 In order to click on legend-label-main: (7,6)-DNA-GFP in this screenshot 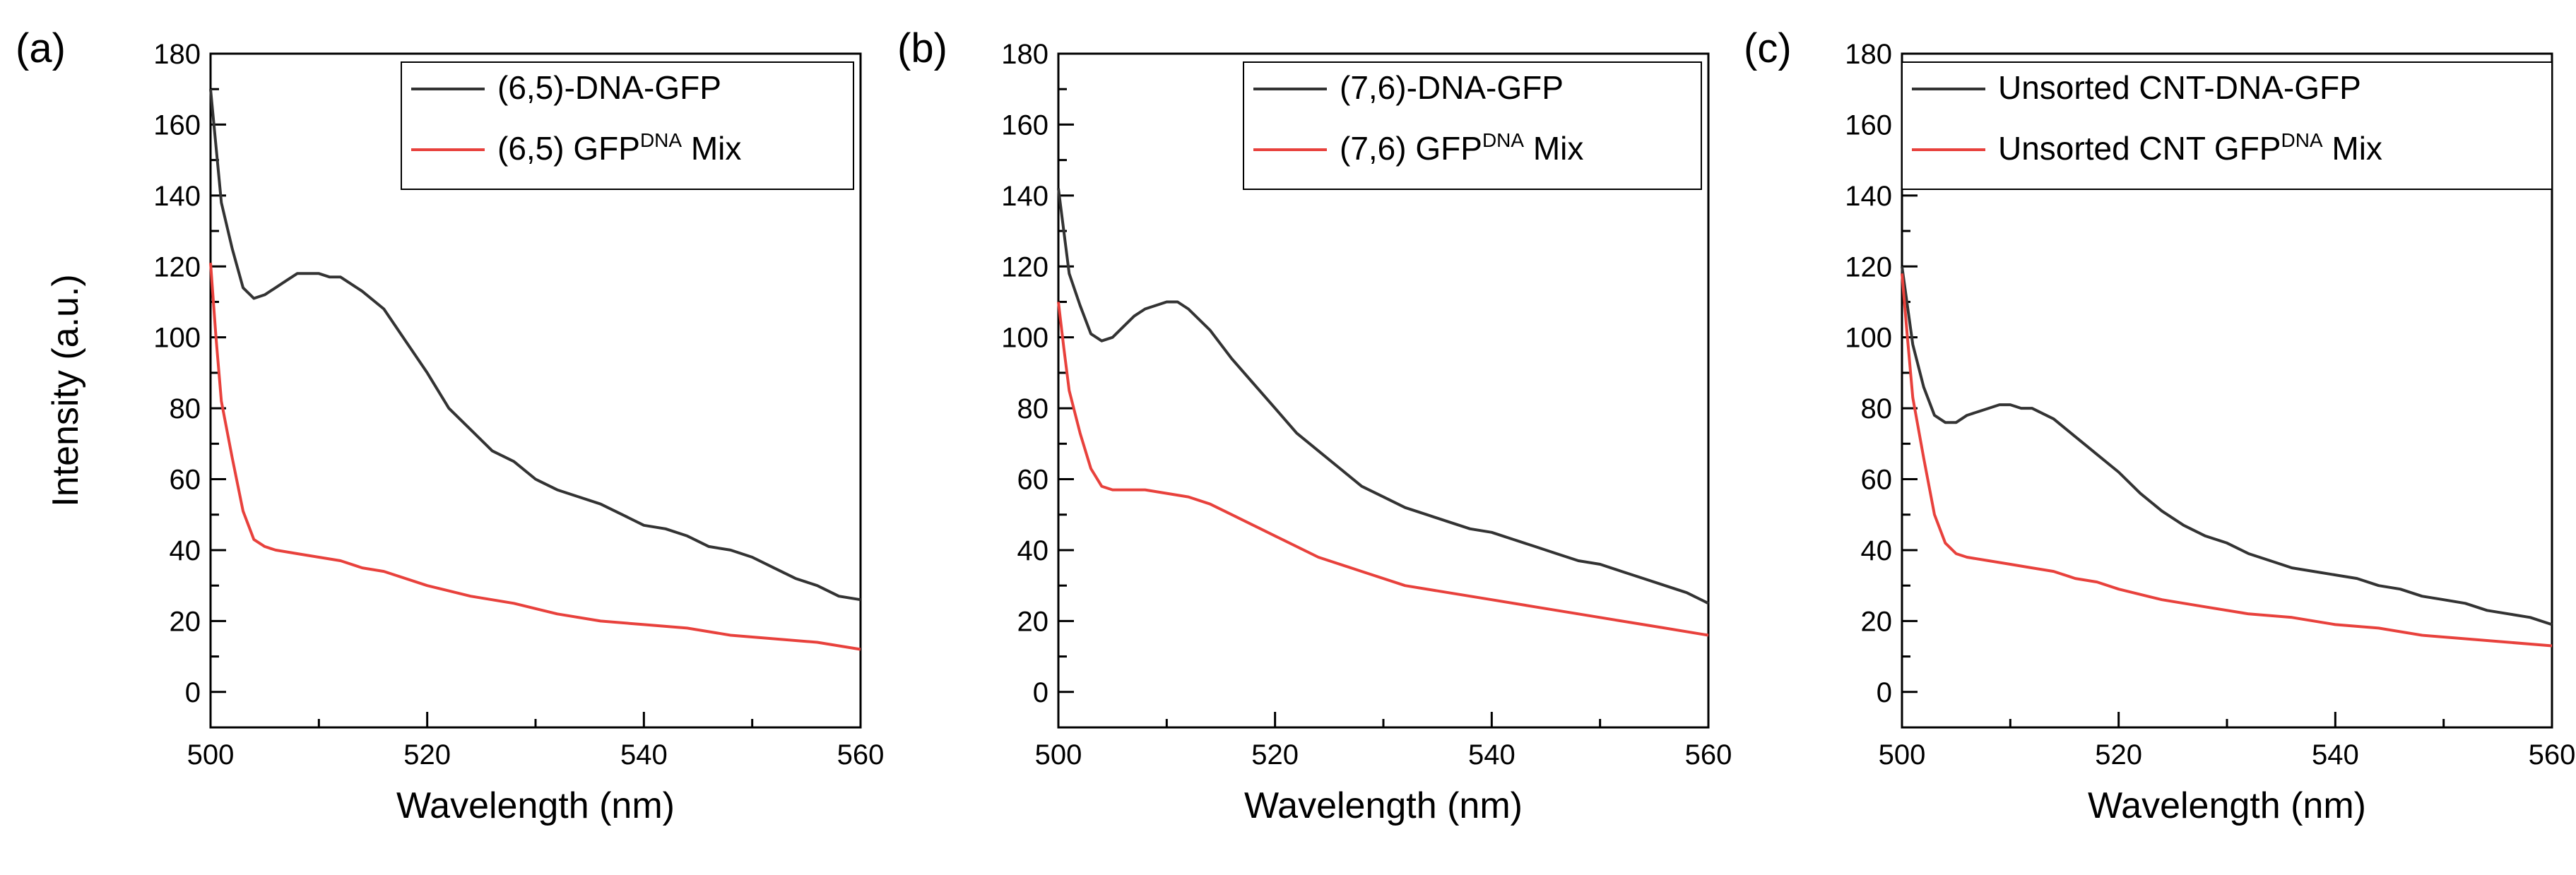, I will do `click(1452, 87)`.